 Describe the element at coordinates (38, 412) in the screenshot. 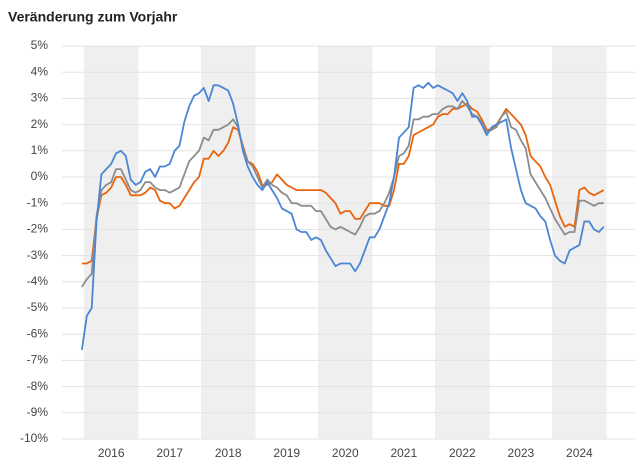

I see `y-tick-label: -9%` at that location.